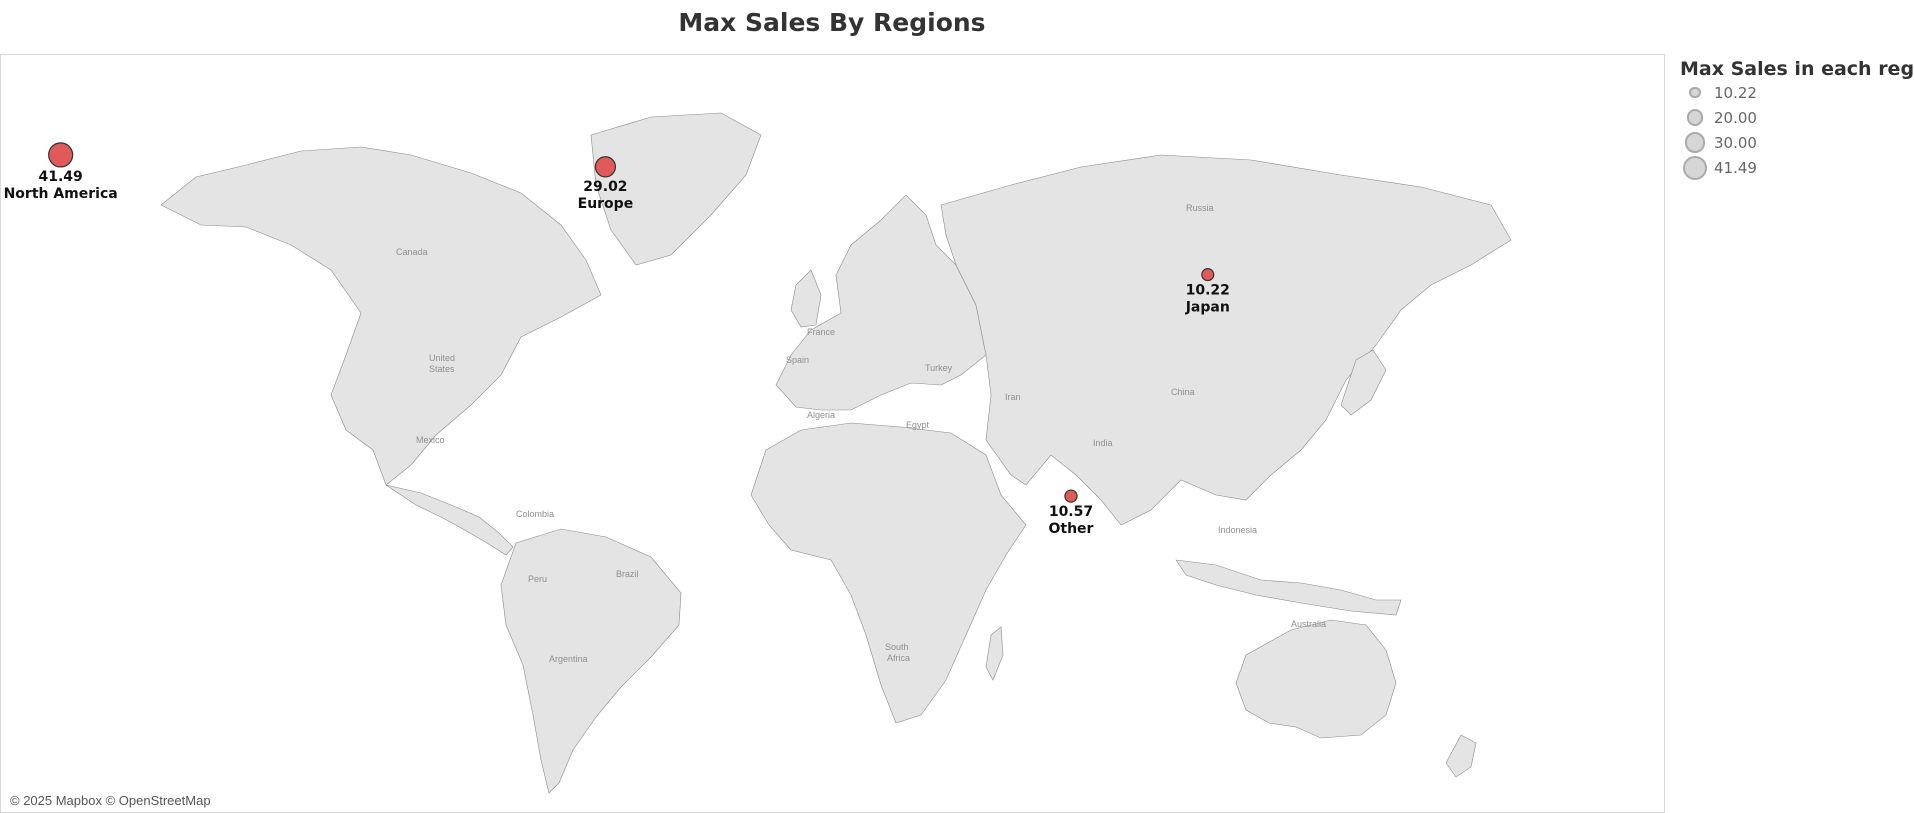  Describe the element at coordinates (888, 573) in the screenshot. I see `africa-landmass` at that location.